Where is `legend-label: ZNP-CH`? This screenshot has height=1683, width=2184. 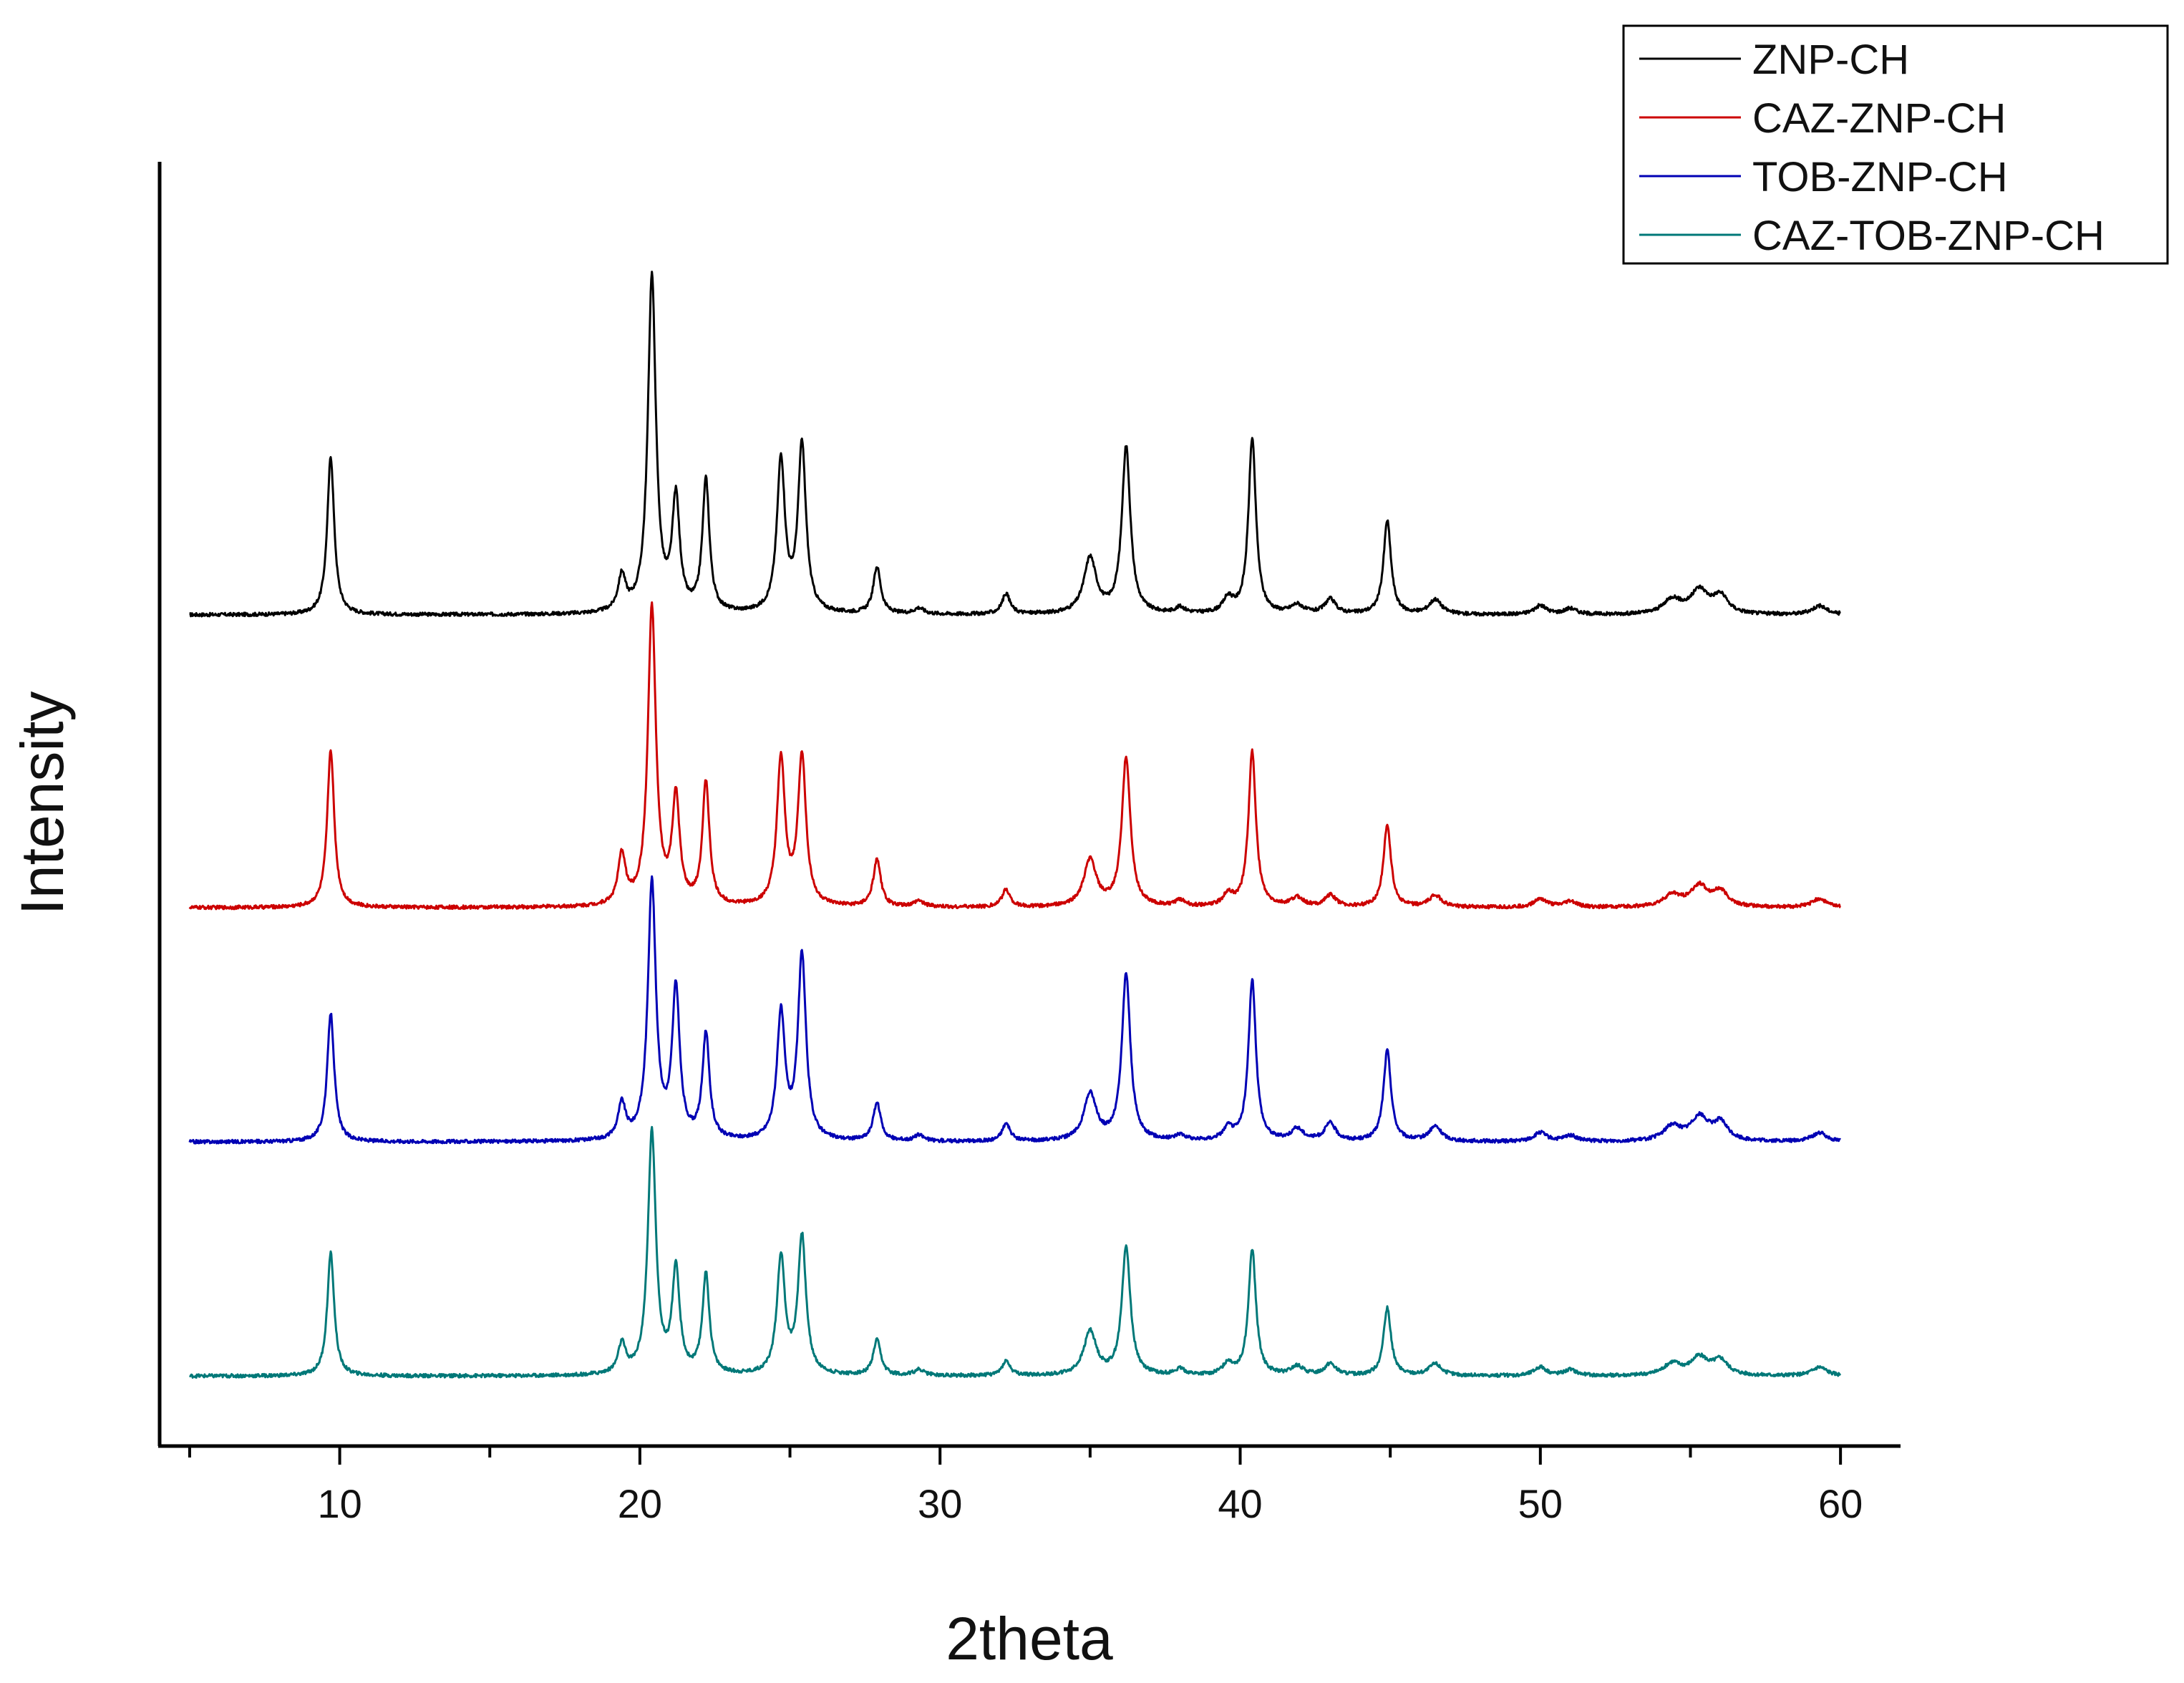
legend-label: ZNP-CH is located at coordinates (1830, 60).